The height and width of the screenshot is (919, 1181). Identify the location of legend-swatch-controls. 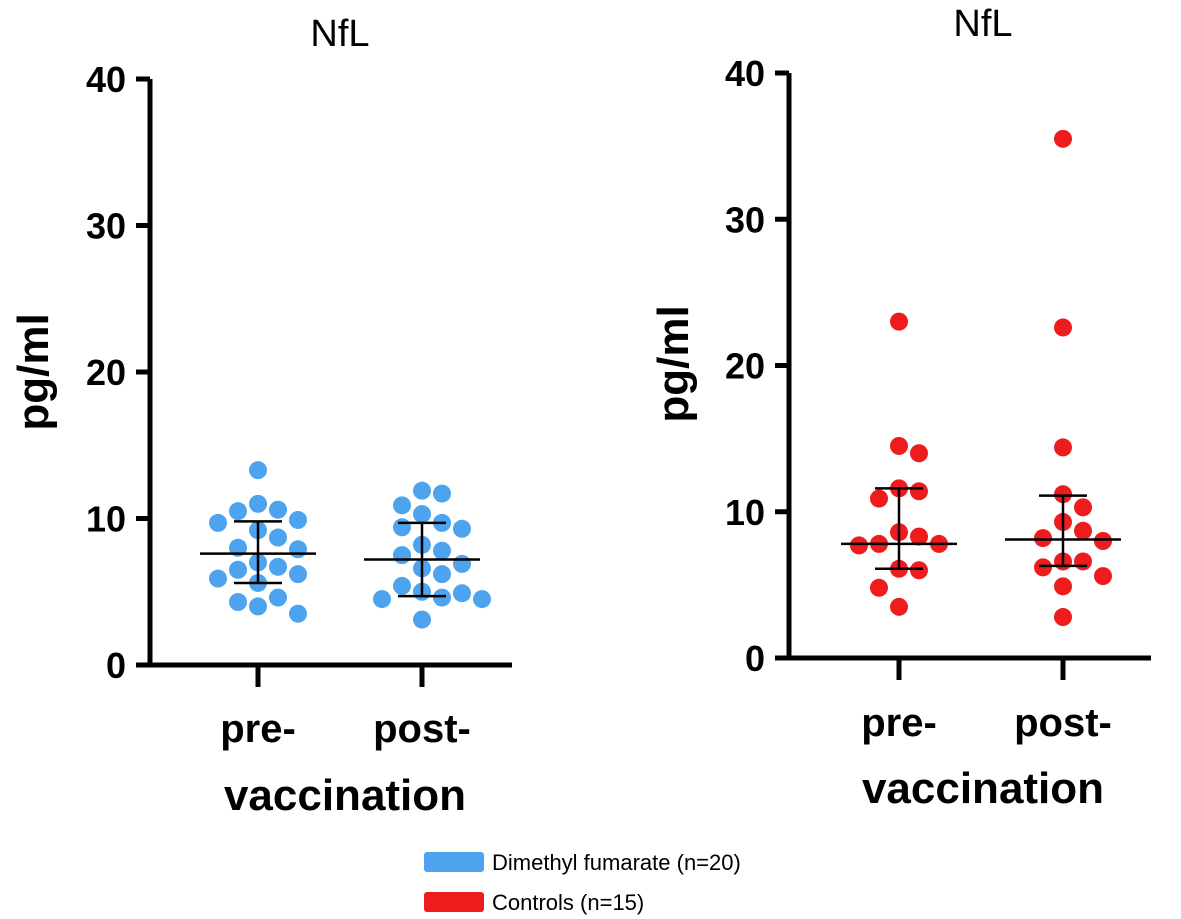
(454, 902).